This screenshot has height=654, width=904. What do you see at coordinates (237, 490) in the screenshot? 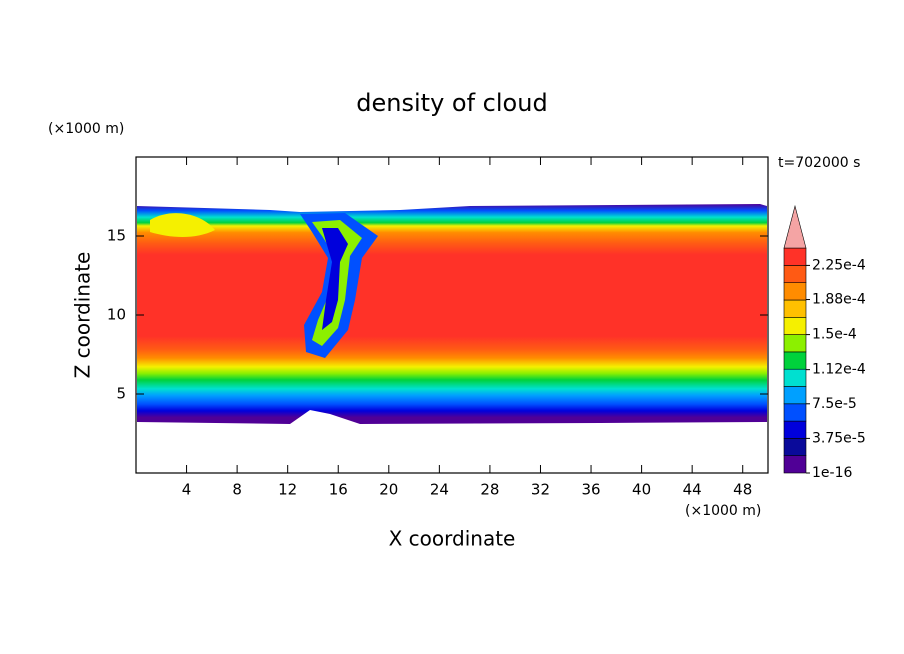
I see `x-tick-label: 8` at bounding box center [237, 490].